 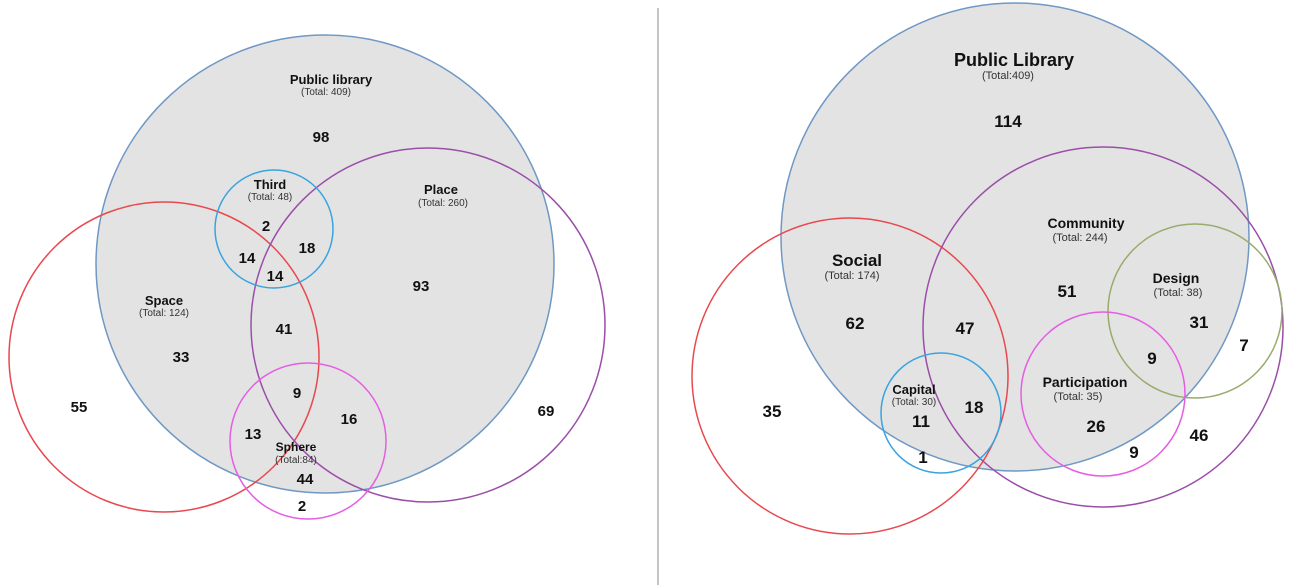 What do you see at coordinates (441, 189) in the screenshot?
I see `left-place-label: Place` at bounding box center [441, 189].